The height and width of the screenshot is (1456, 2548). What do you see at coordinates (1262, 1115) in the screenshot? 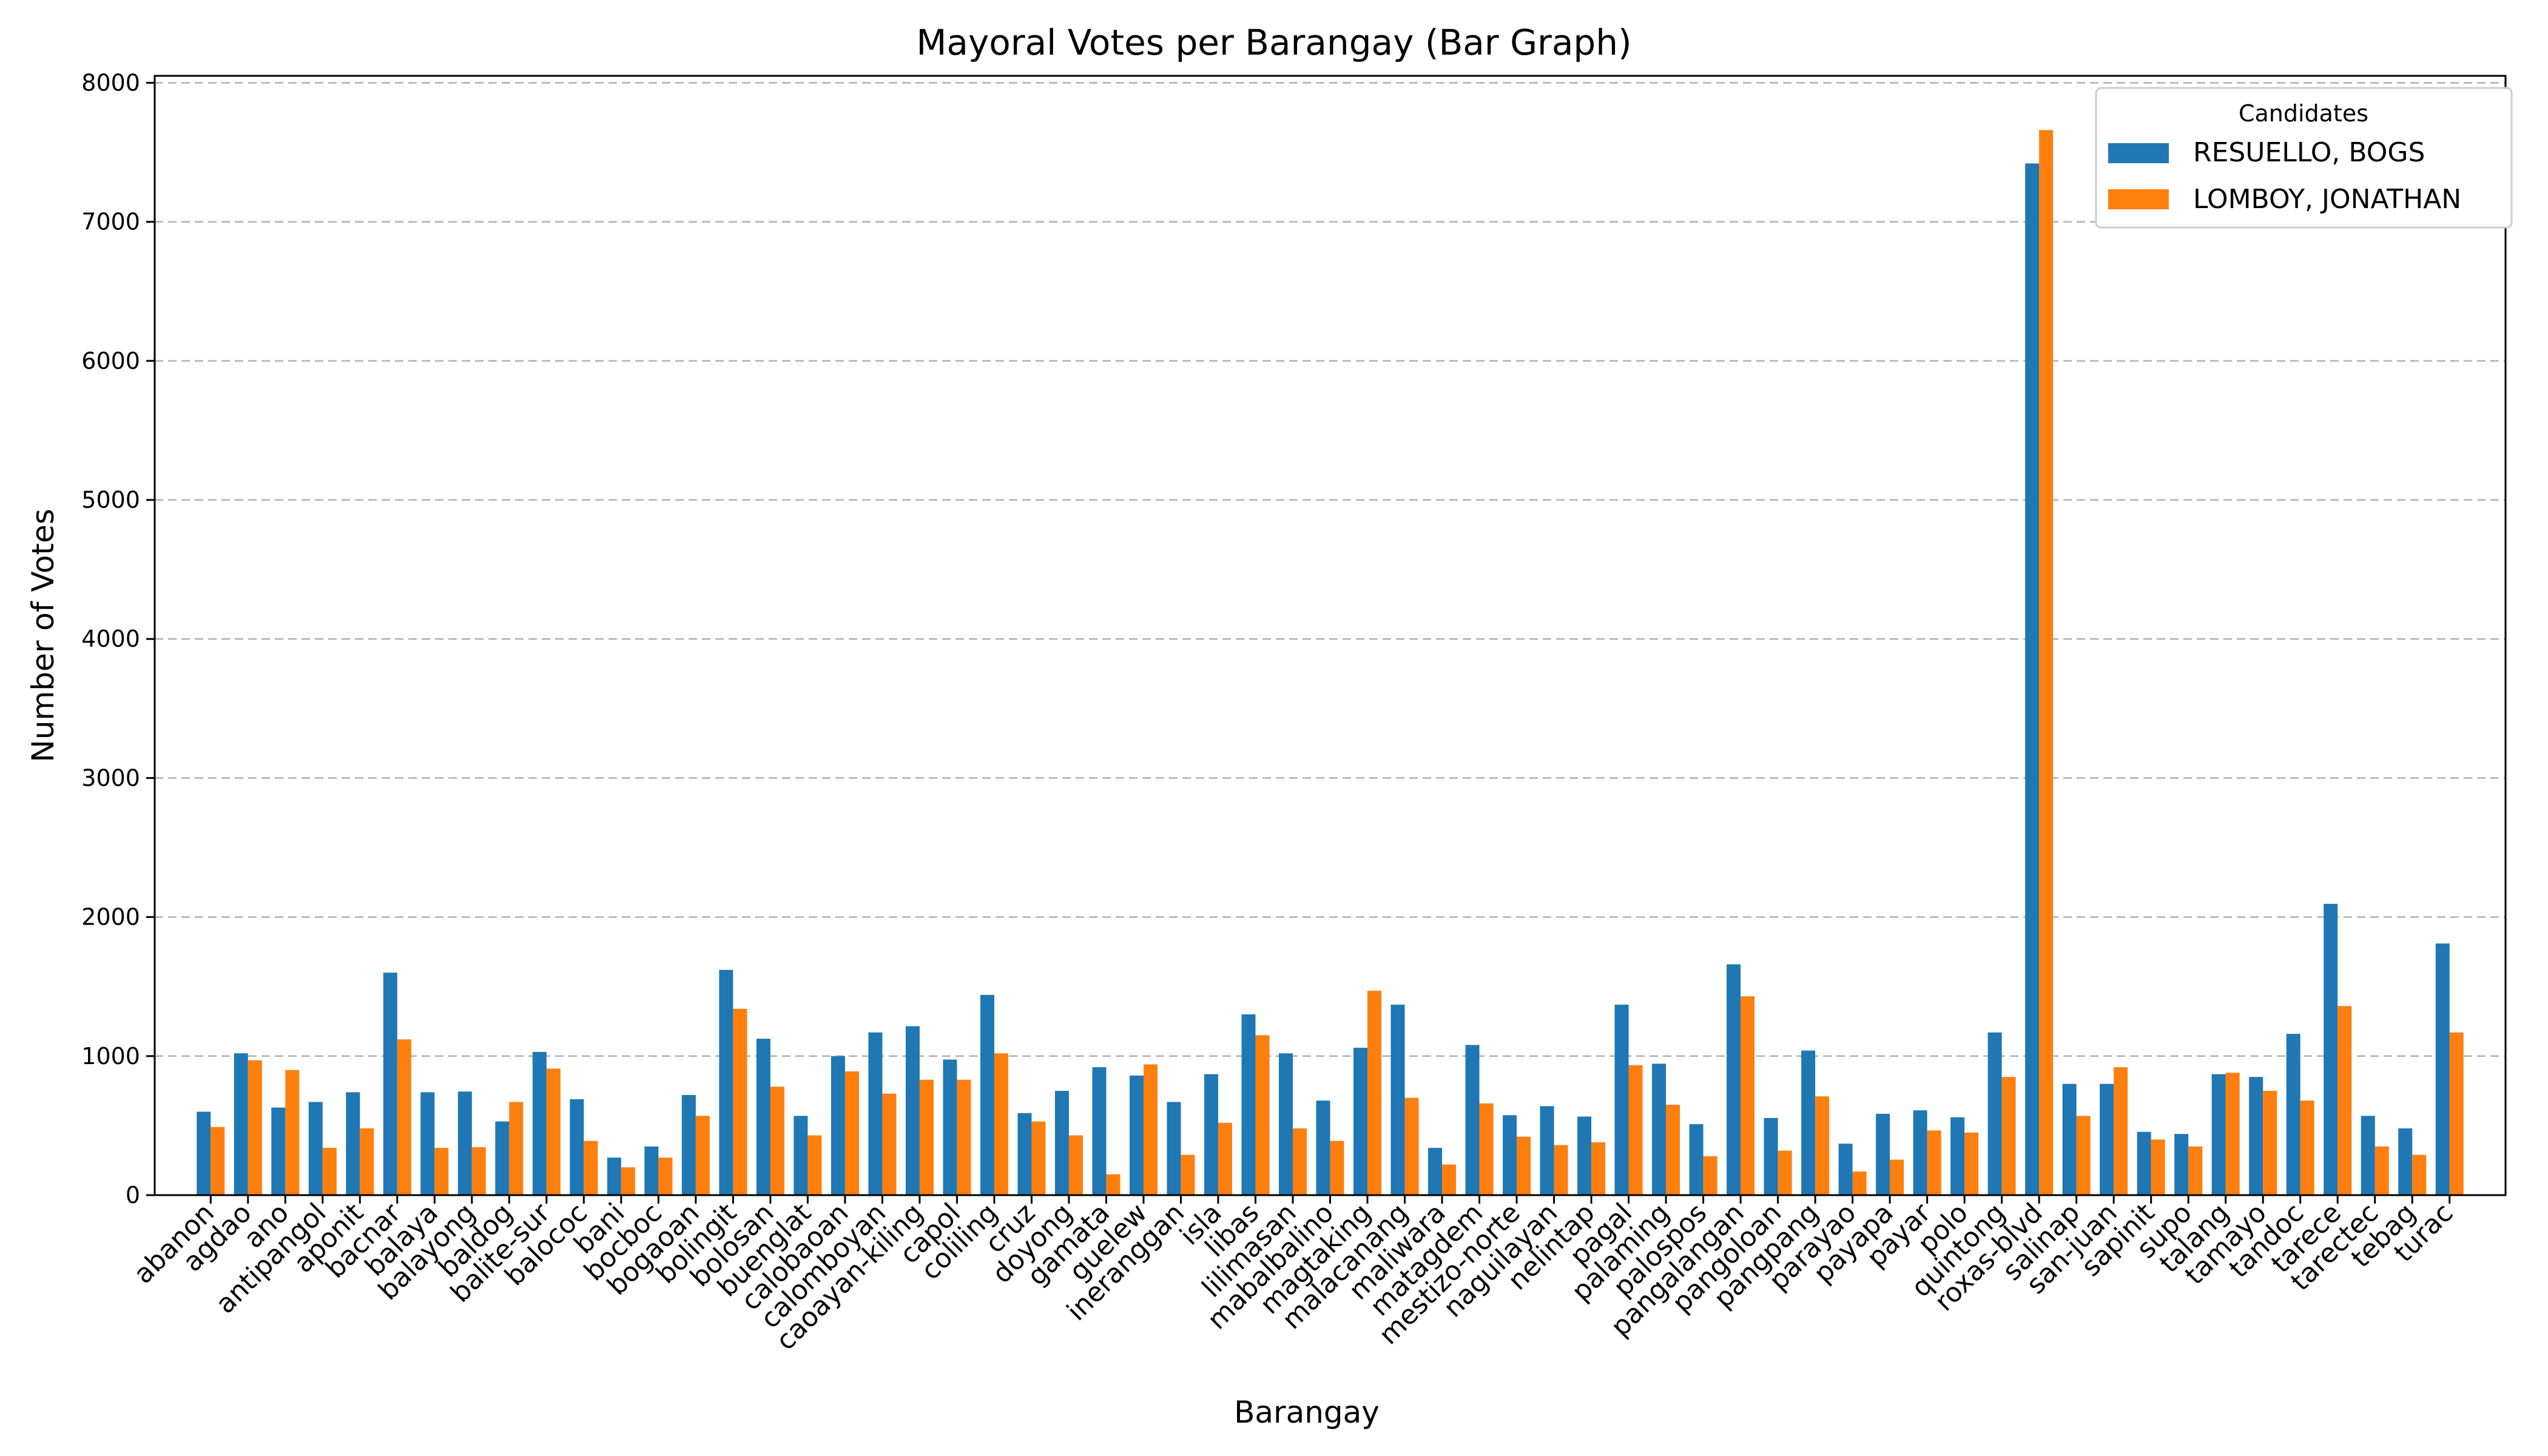
I see `bar-lomboy-libas` at bounding box center [1262, 1115].